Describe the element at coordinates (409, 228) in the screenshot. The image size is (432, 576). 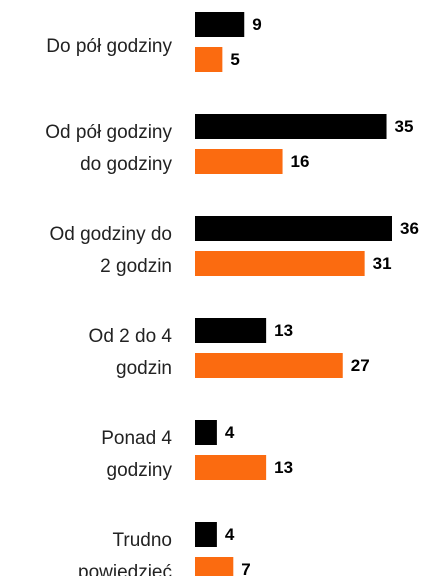
I see `value-label: 36` at that location.